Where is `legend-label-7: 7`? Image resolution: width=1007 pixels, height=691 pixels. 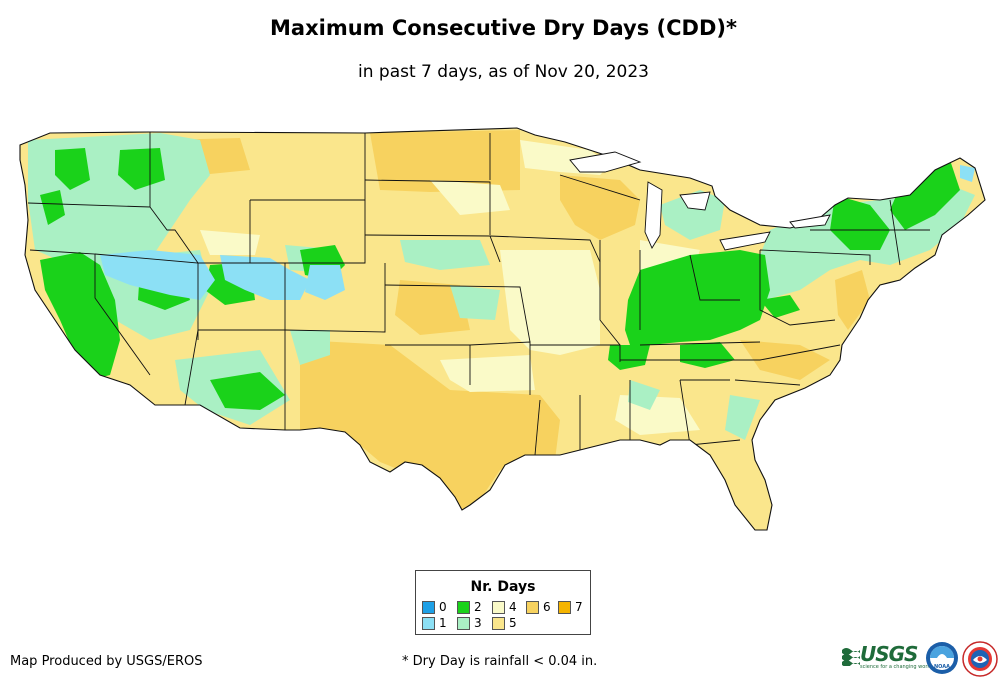
legend-label-7: 7 is located at coordinates (579, 607).